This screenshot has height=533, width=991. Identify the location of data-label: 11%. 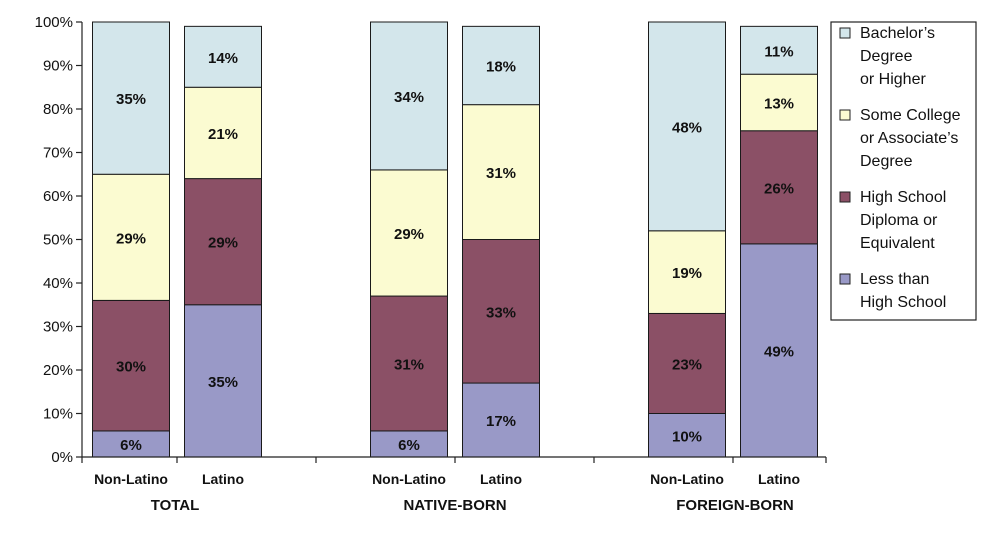
(778, 51).